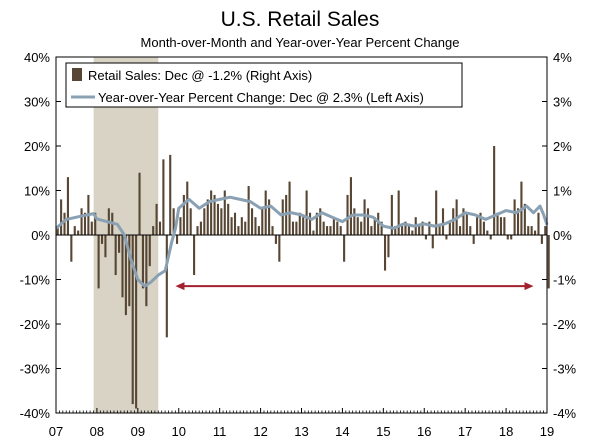  Describe the element at coordinates (383, 431) in the screenshot. I see `x-axis-tick-label: 15` at that location.